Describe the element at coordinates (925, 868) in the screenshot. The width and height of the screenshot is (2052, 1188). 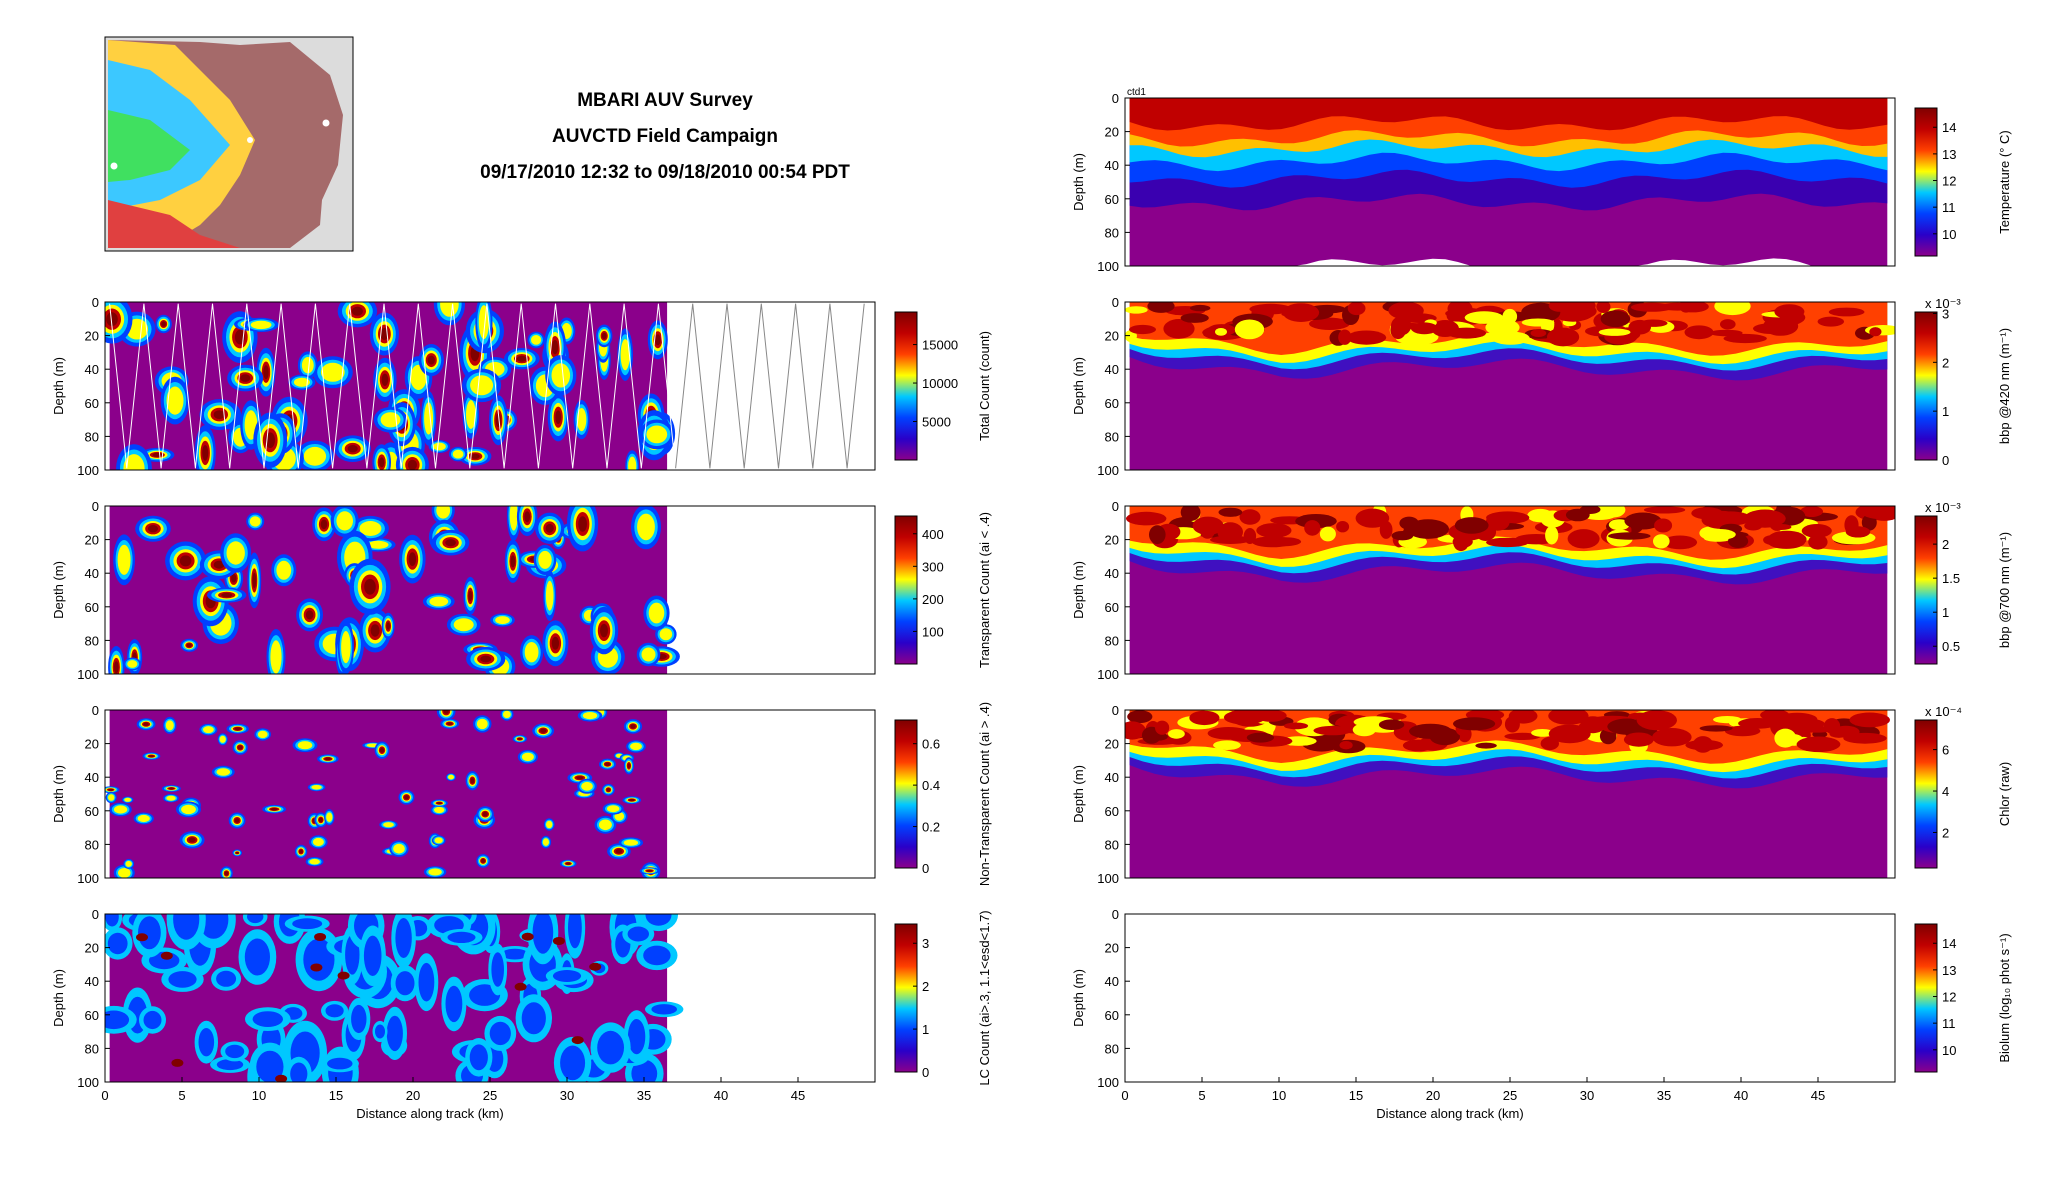
I see `colorbar-tick-label: 0` at that location.